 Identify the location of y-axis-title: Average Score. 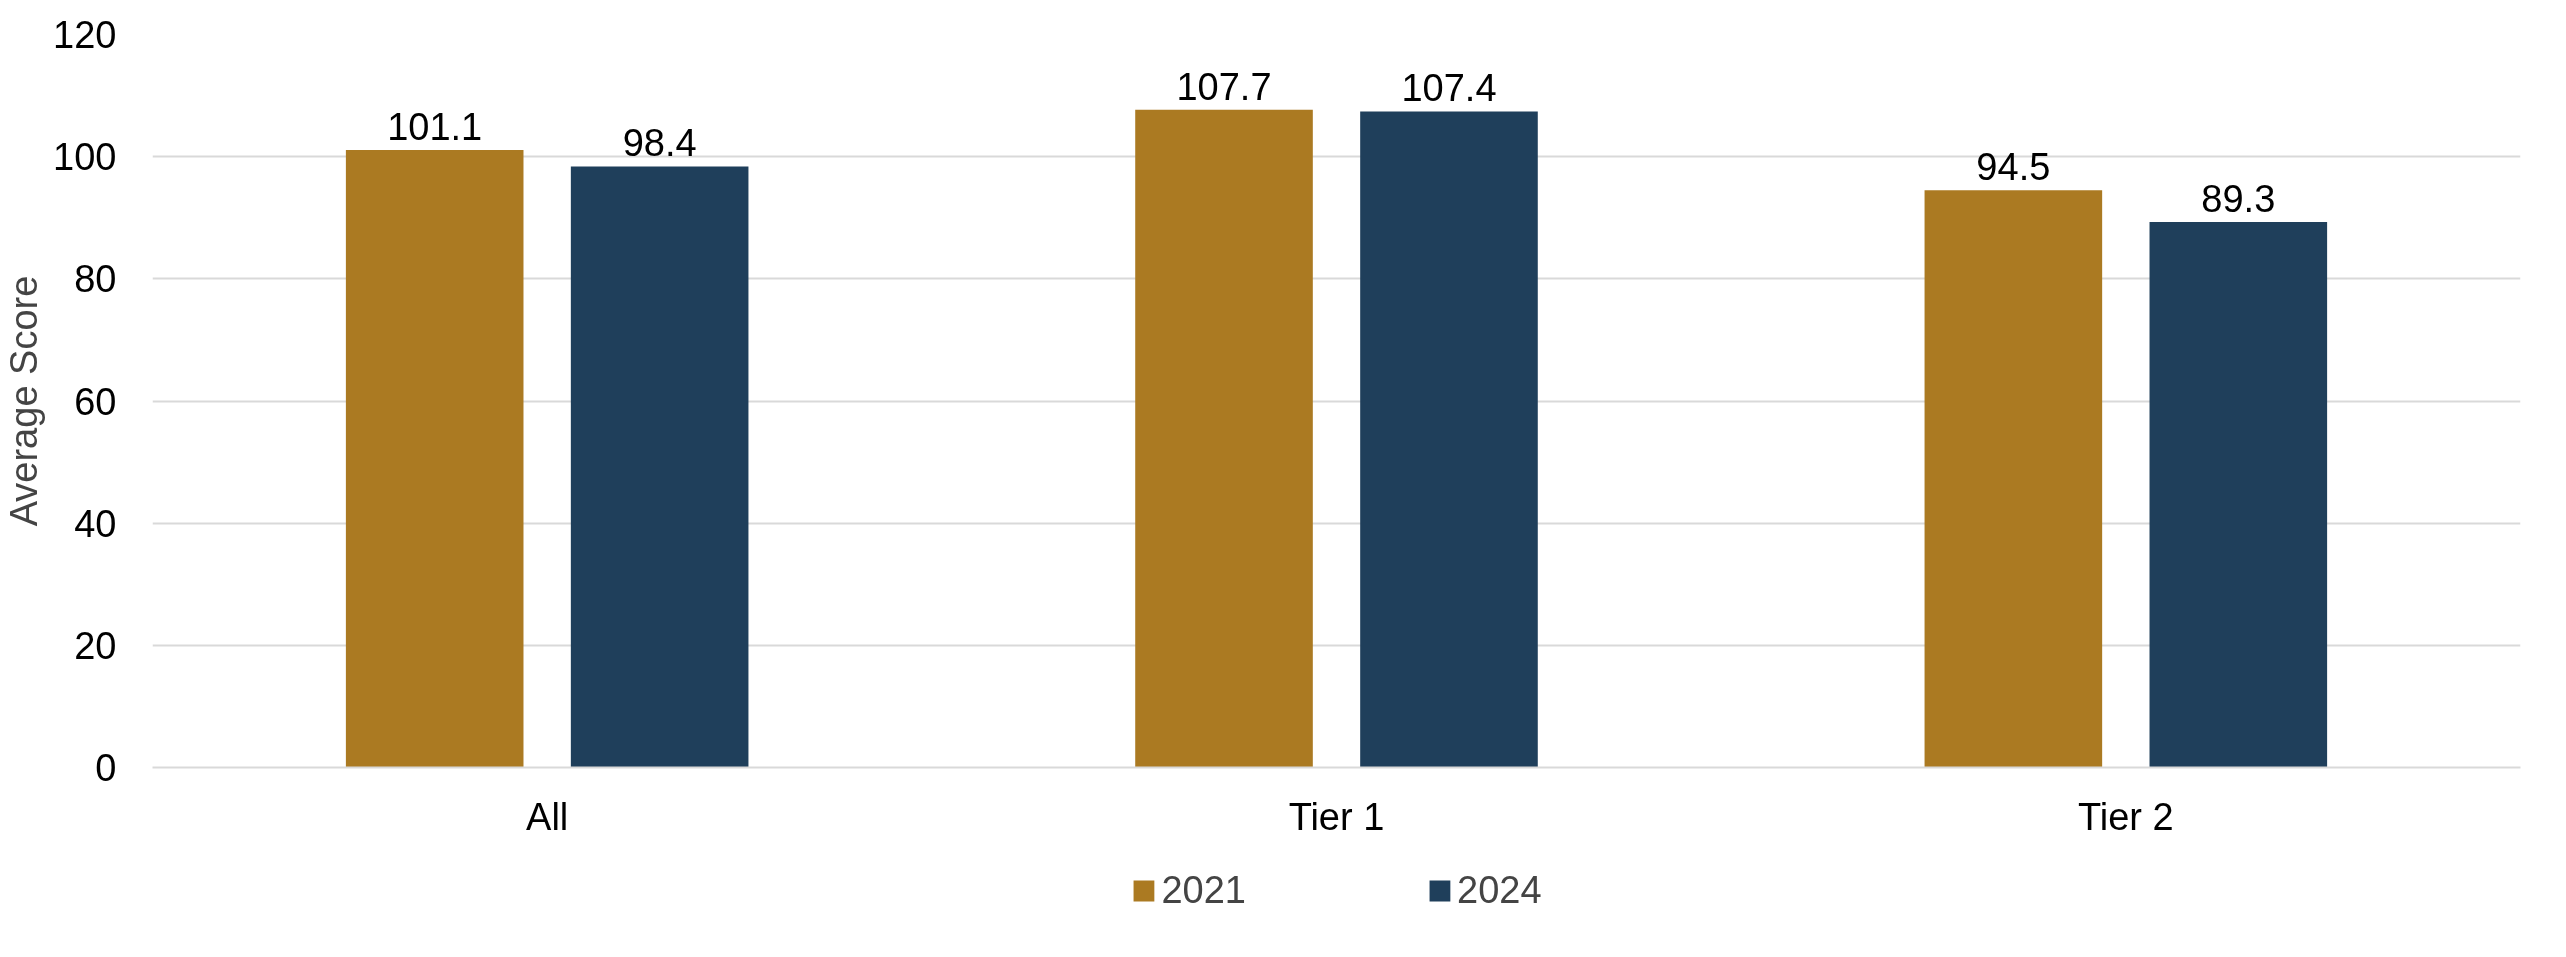
(24, 401).